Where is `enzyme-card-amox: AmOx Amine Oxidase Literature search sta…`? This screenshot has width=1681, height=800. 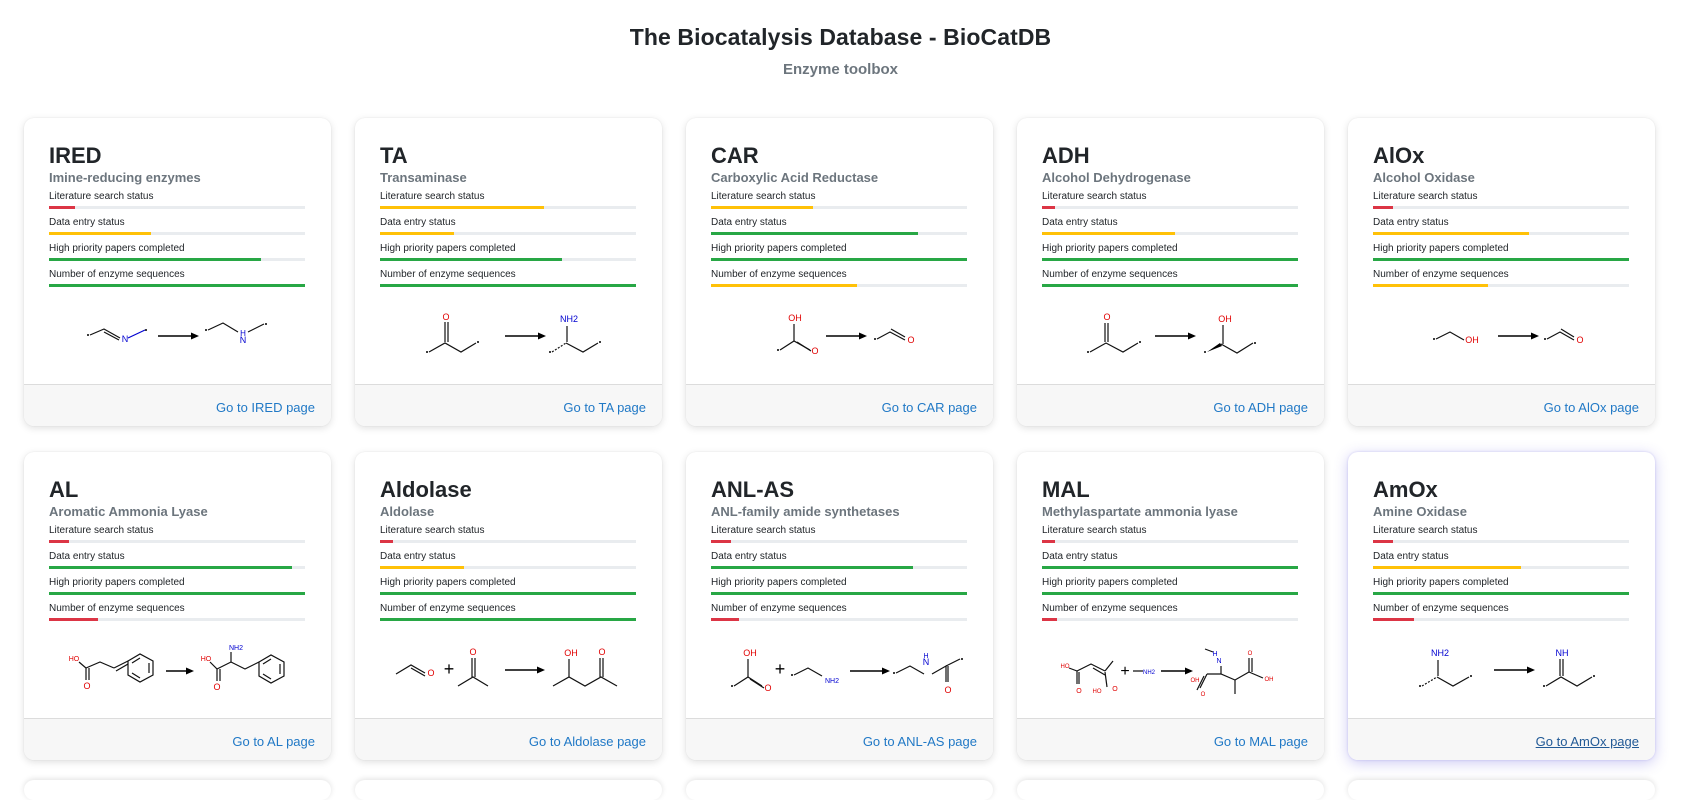
enzyme-card-amox: AmOx Amine Oxidase Literature search sta… is located at coordinates (1501, 606).